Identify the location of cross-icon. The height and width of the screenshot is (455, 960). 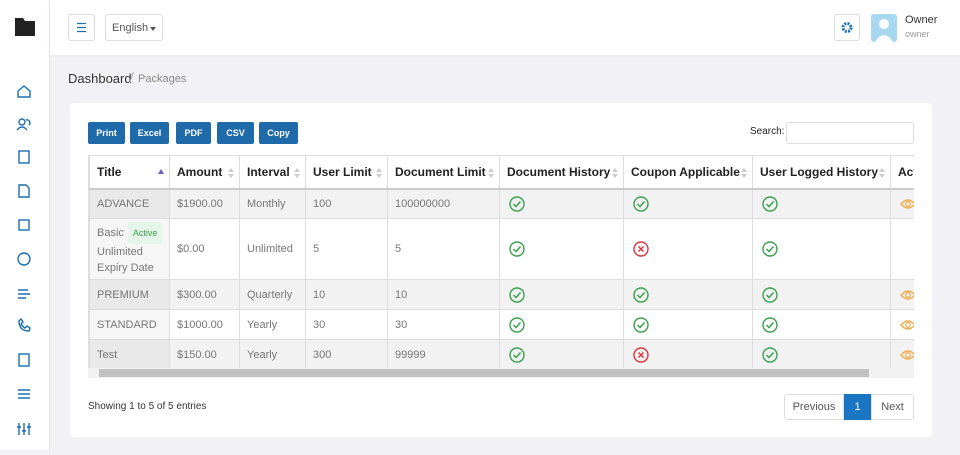
(641, 249).